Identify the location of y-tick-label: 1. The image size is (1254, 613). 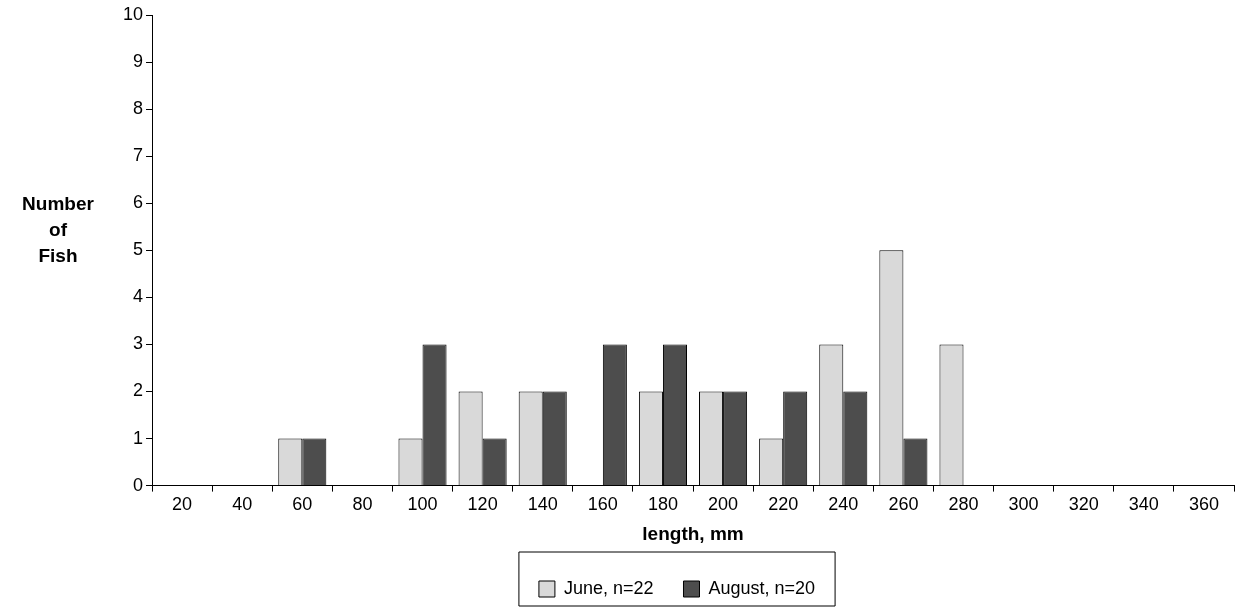
(138, 437).